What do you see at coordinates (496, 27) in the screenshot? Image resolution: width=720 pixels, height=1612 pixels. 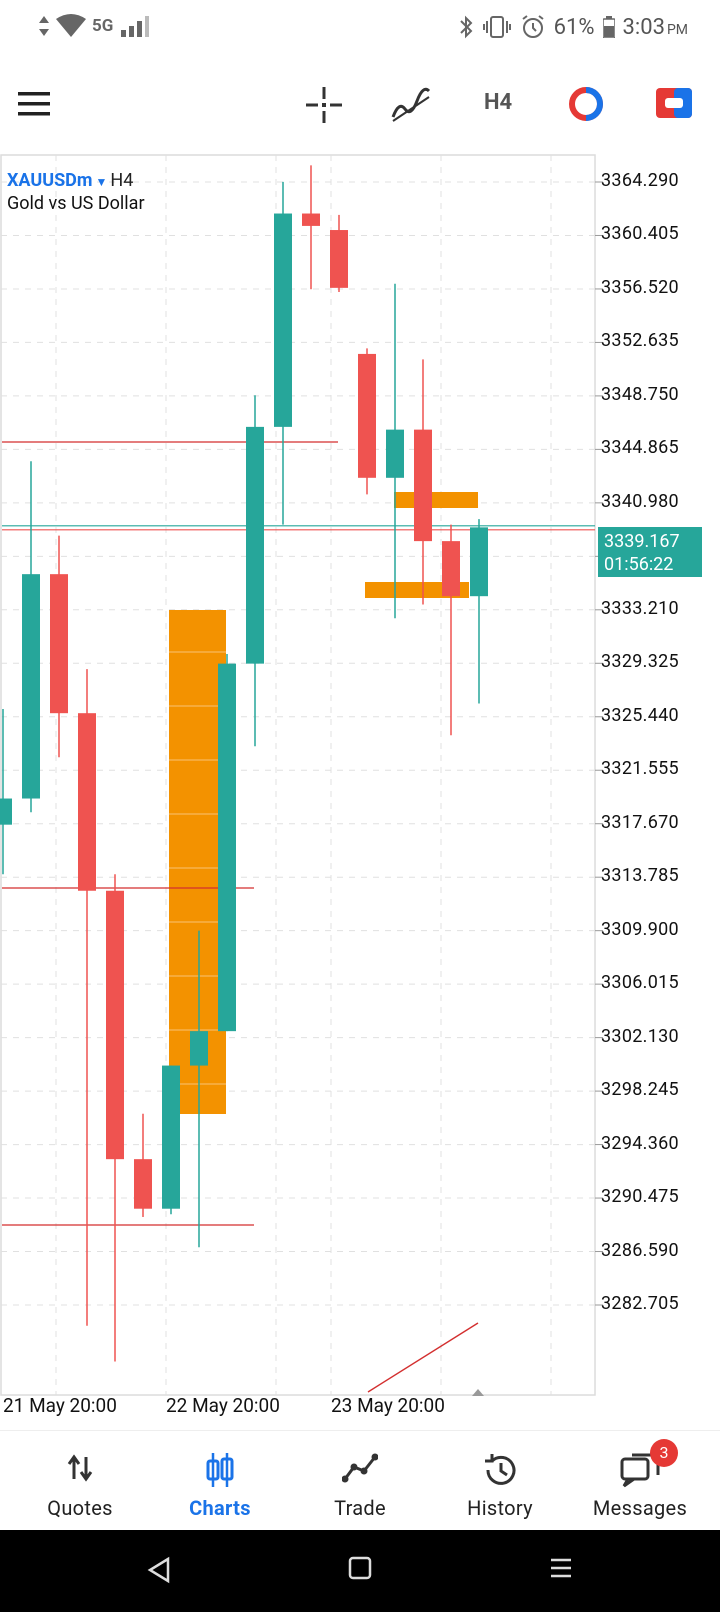 I see `vibrate-icon` at bounding box center [496, 27].